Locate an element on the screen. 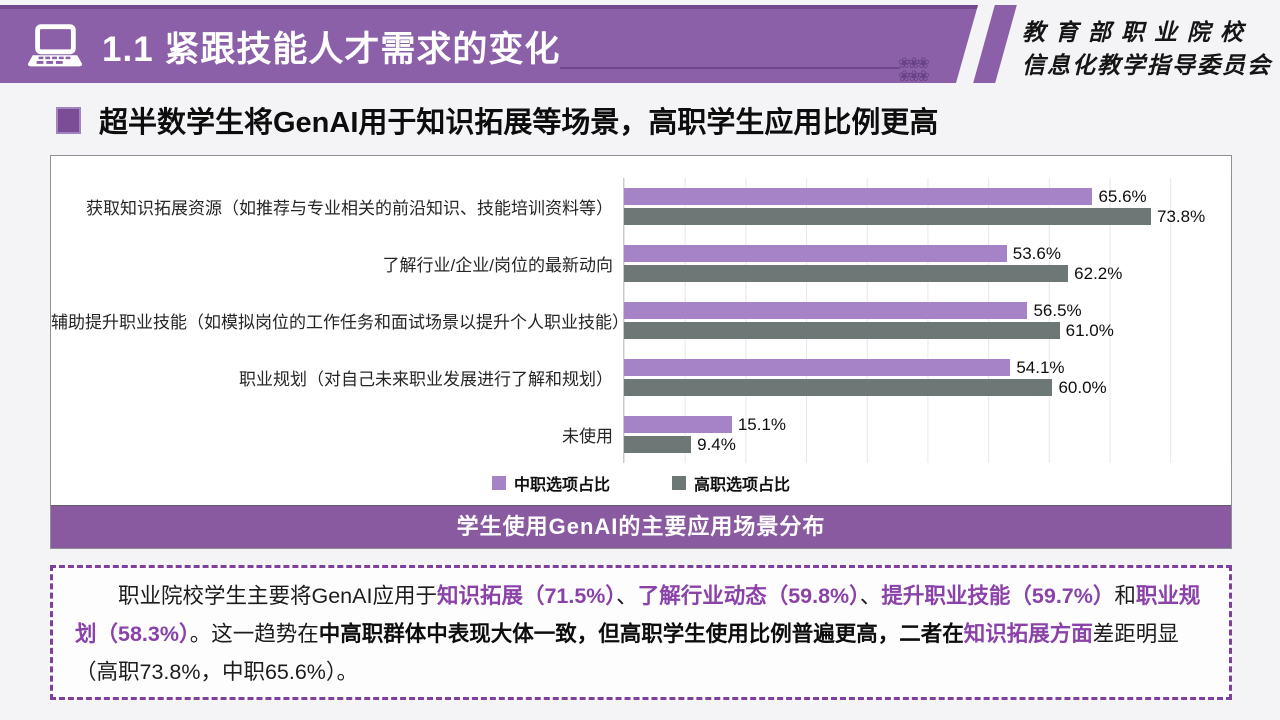 The width and height of the screenshot is (1280, 720). legend-item: 高职选项占比 is located at coordinates (731, 483).